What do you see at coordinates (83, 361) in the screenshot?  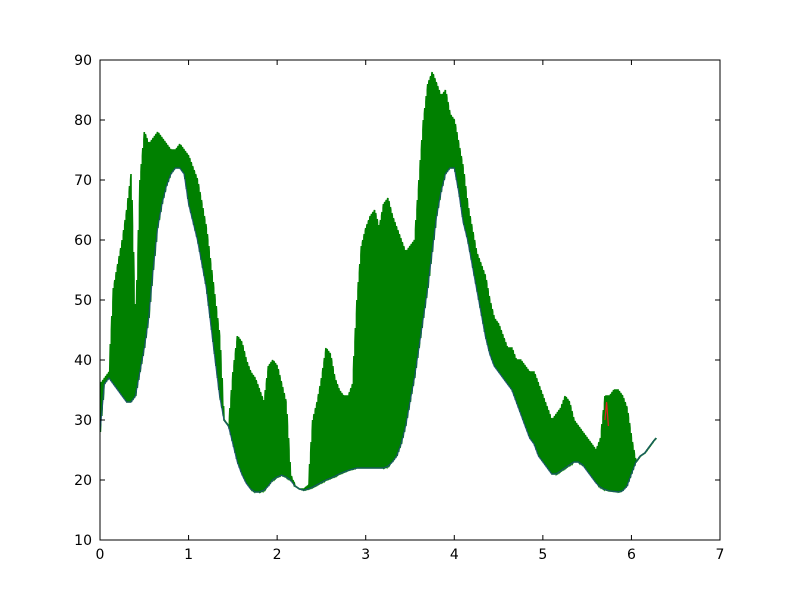 I see `y-tick-label: 40` at bounding box center [83, 361].